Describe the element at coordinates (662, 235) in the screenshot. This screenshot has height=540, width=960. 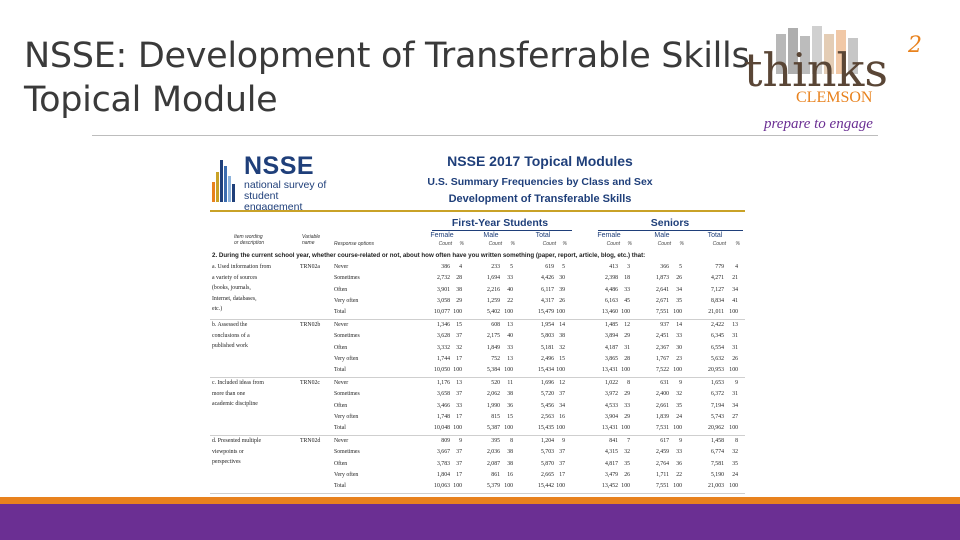
I see `subgroup-label: Male` at that location.